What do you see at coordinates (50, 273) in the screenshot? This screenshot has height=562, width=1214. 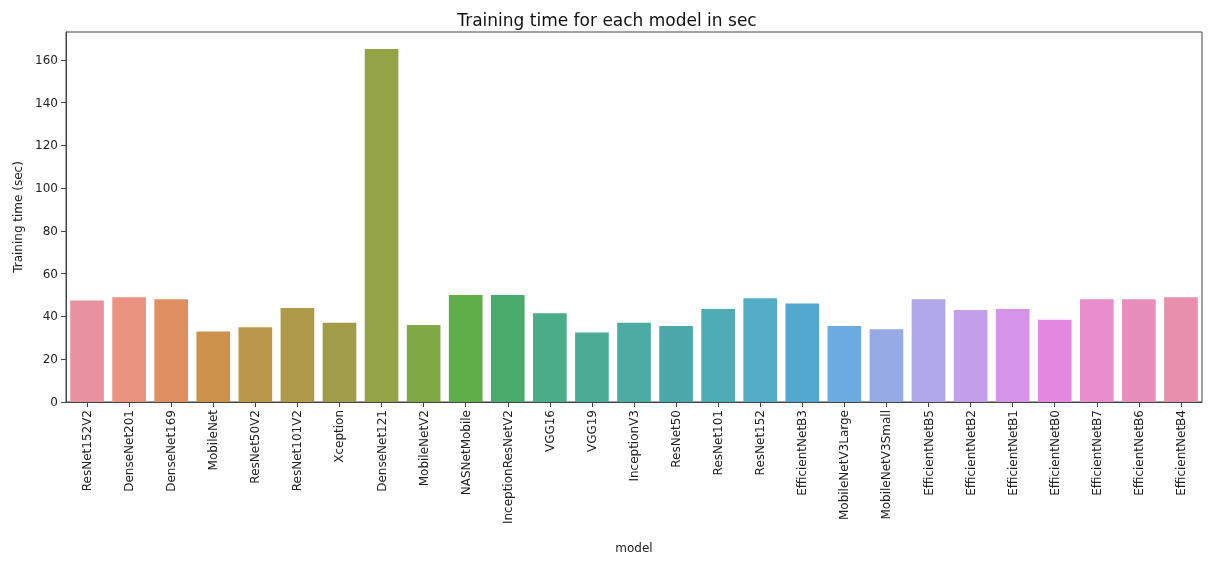 I see `y-tick-label: 60` at bounding box center [50, 273].